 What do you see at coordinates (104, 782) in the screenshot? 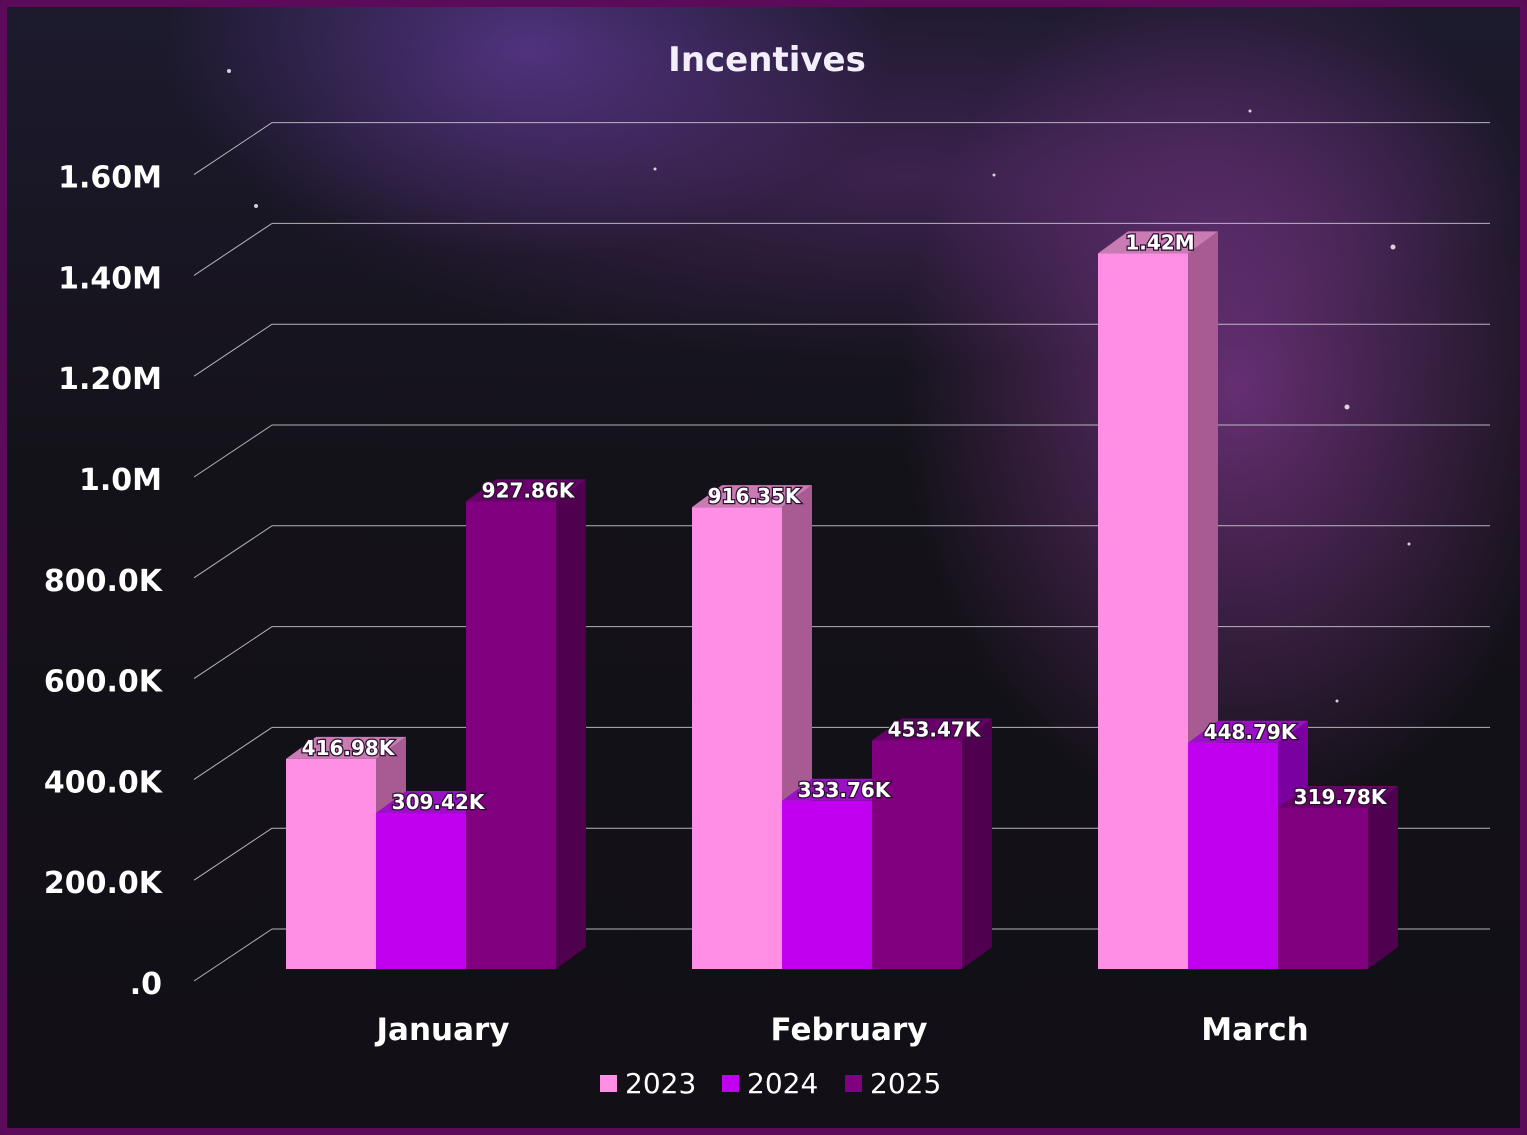
I see `y-tick-label: 400.0K` at bounding box center [104, 782].